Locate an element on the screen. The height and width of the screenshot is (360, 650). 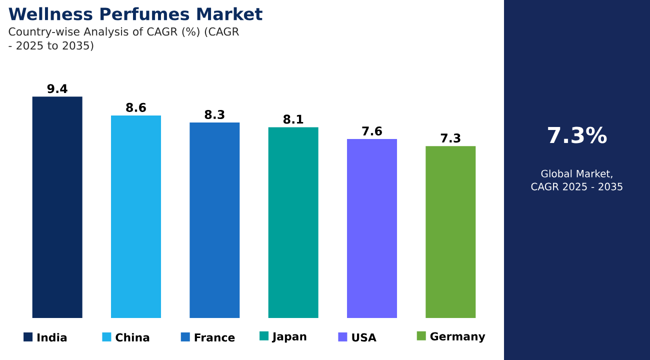
data-label: 7.3 is located at coordinates (450, 138).